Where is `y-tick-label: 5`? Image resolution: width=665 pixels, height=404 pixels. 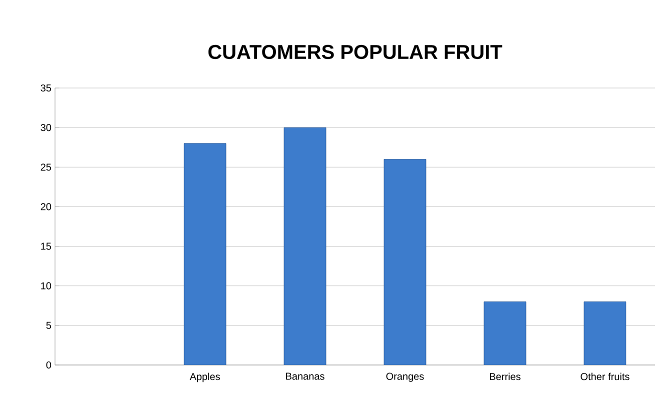 y-tick-label: 5 is located at coordinates (49, 325).